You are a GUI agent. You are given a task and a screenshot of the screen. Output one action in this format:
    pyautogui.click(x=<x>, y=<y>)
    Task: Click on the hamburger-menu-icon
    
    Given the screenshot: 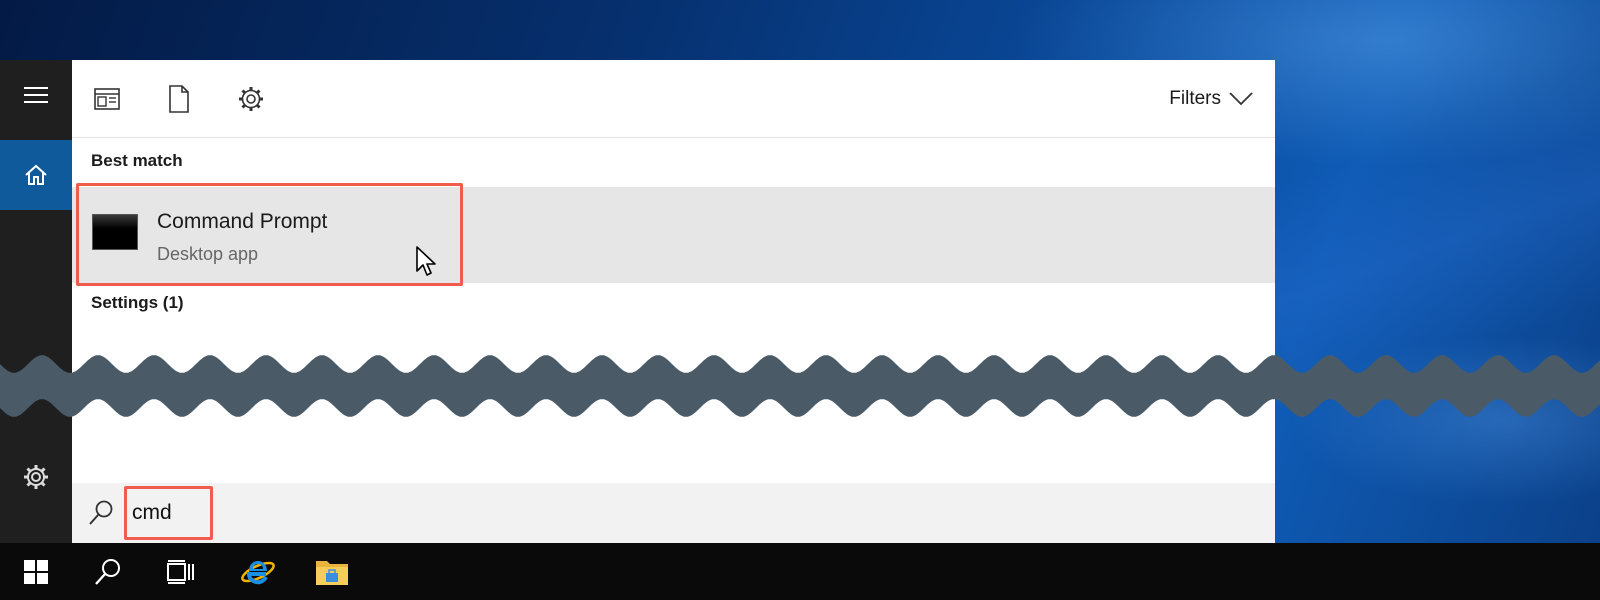 What is the action you would take?
    pyautogui.click(x=36, y=95)
    